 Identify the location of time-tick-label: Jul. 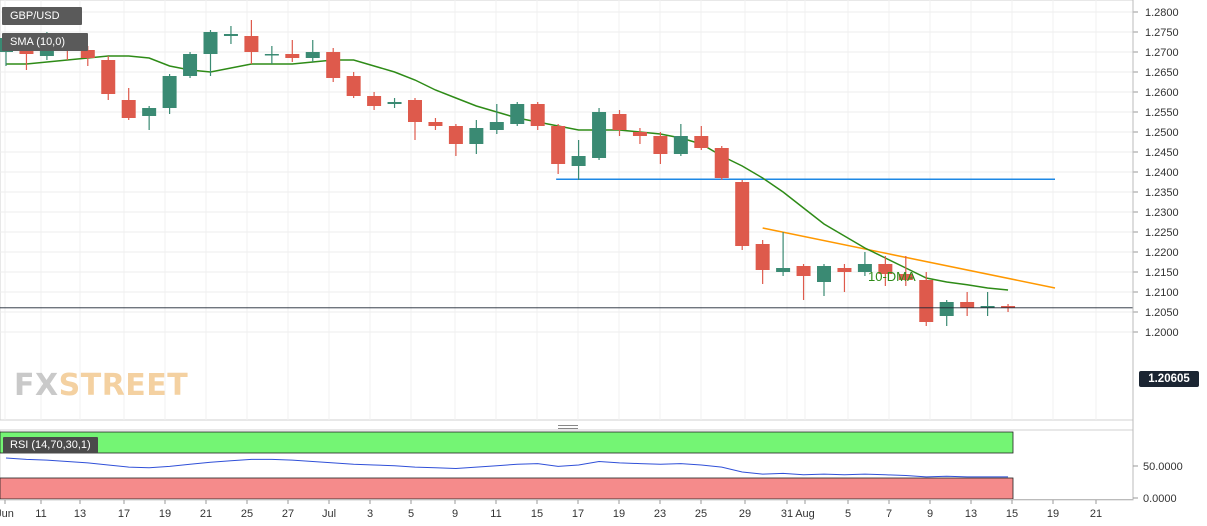
(329, 514).